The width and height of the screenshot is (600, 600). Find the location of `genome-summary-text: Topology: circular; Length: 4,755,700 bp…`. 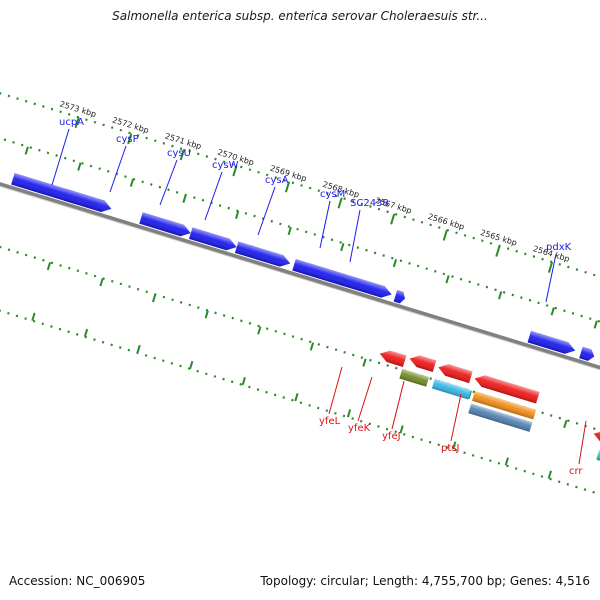

genome-summary-text: Topology: circular; Length: 4,755,700 bp… is located at coordinates (425, 581).